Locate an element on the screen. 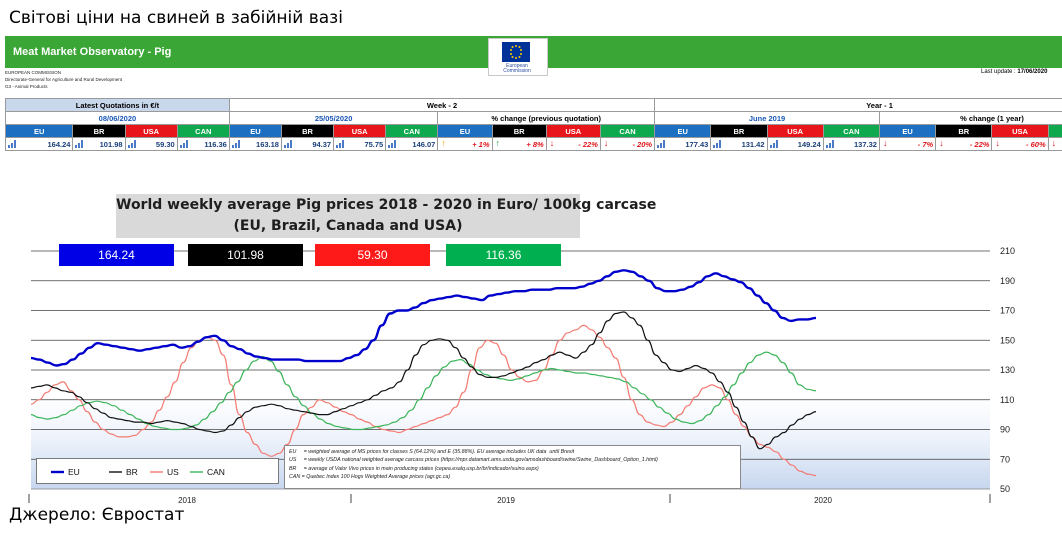 The height and width of the screenshot is (537, 1062). week2-value-br: 94.37 is located at coordinates (307, 144).